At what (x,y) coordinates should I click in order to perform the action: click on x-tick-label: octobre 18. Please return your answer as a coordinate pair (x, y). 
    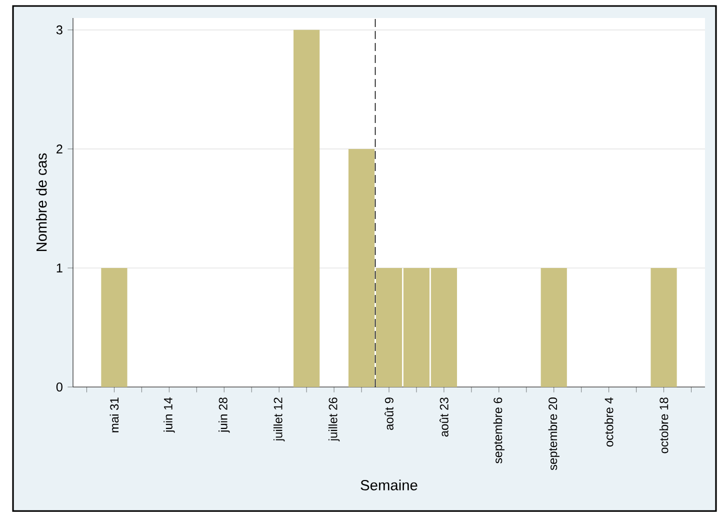
    Looking at the image, I should click on (663, 426).